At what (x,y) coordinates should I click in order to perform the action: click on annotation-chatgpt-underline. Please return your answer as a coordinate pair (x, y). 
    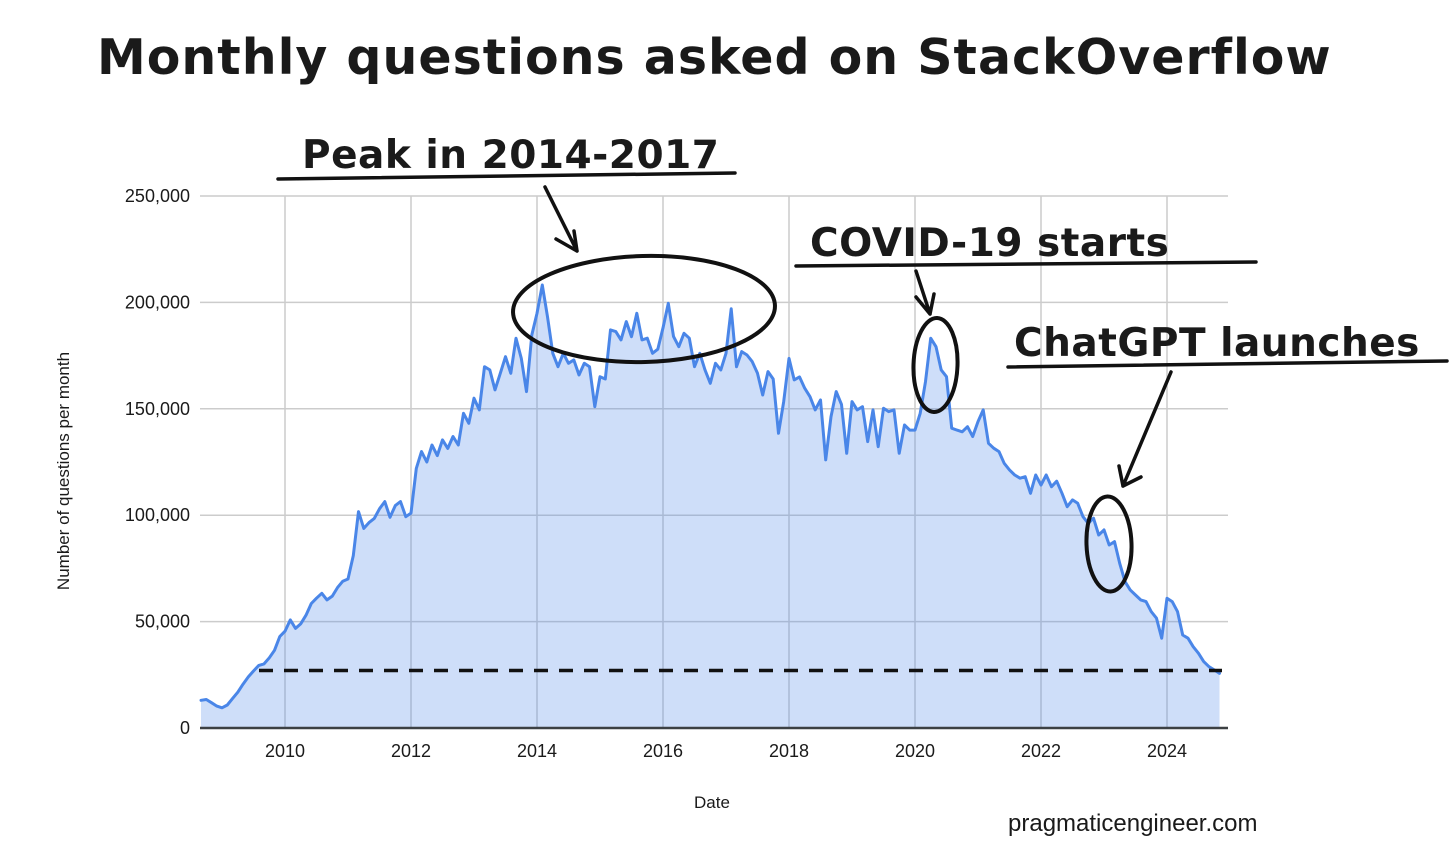
    Looking at the image, I should click on (1227, 364).